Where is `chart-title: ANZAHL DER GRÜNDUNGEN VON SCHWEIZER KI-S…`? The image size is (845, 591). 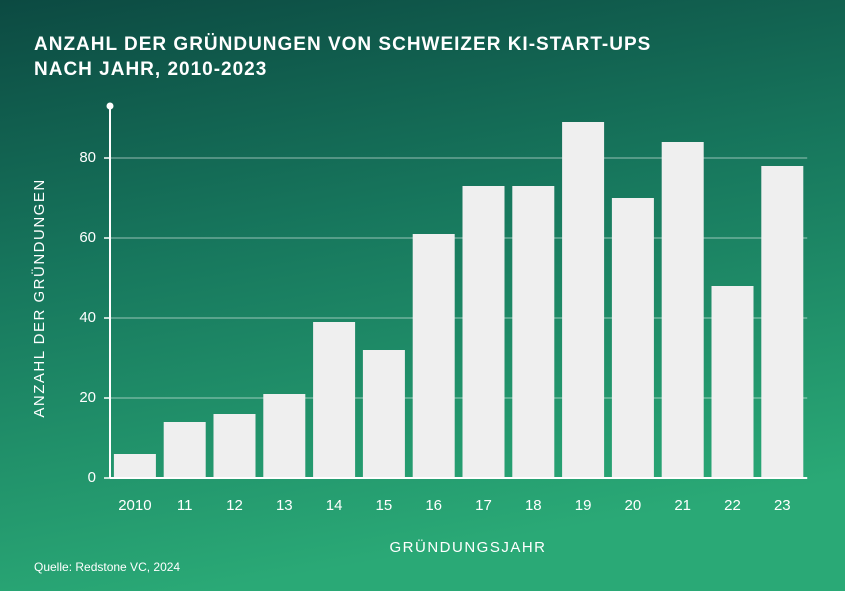 chart-title: ANZAHL DER GRÜNDUNGEN VON SCHWEIZER KI-S… is located at coordinates (342, 44).